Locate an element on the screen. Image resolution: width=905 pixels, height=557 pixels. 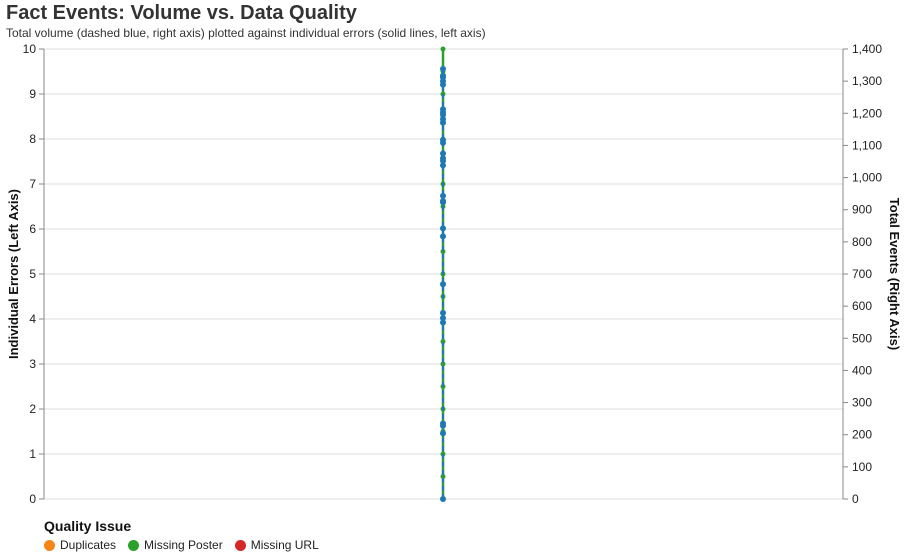
left-tick-label: 4 is located at coordinates (32, 319).